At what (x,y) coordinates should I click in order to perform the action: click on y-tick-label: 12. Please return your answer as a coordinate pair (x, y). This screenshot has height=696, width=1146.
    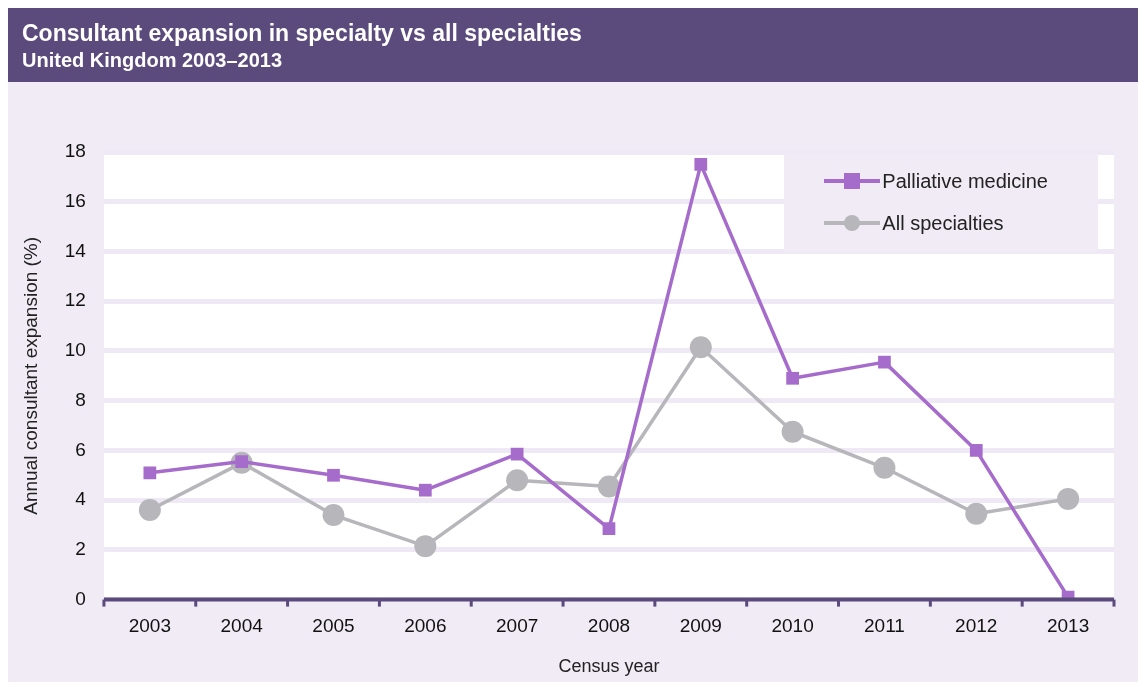
    Looking at the image, I should click on (75, 300).